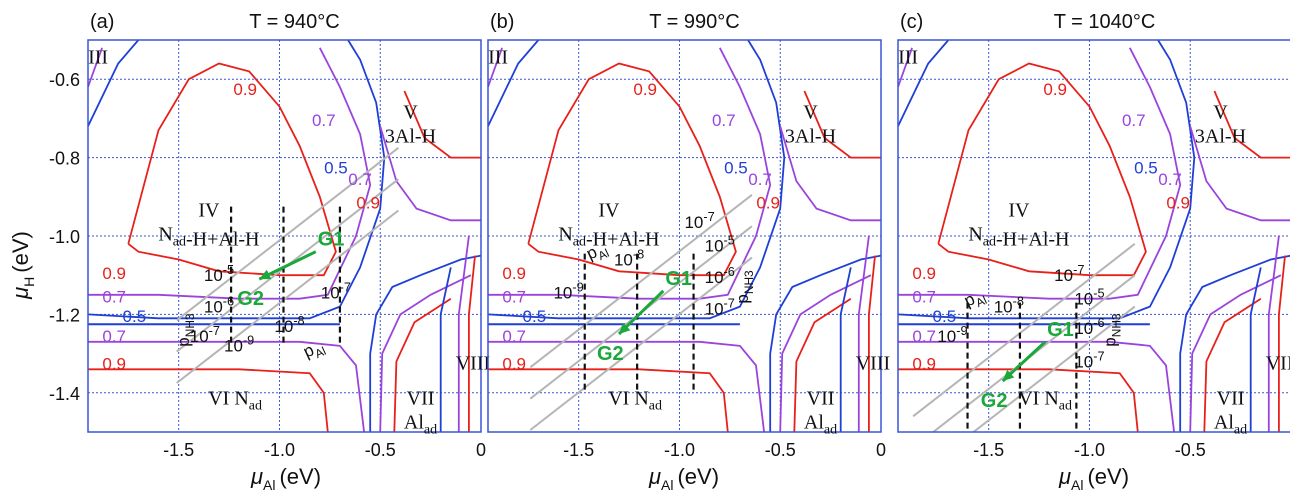  I want to click on panel-title: T = 1040°C, so click(1105, 22).